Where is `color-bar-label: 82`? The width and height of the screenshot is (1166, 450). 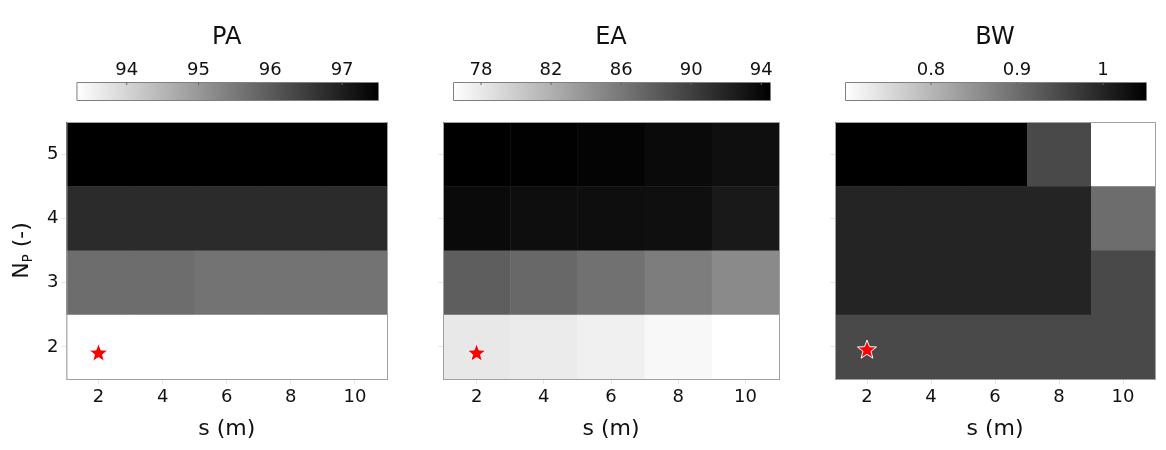 color-bar-label: 82 is located at coordinates (551, 68).